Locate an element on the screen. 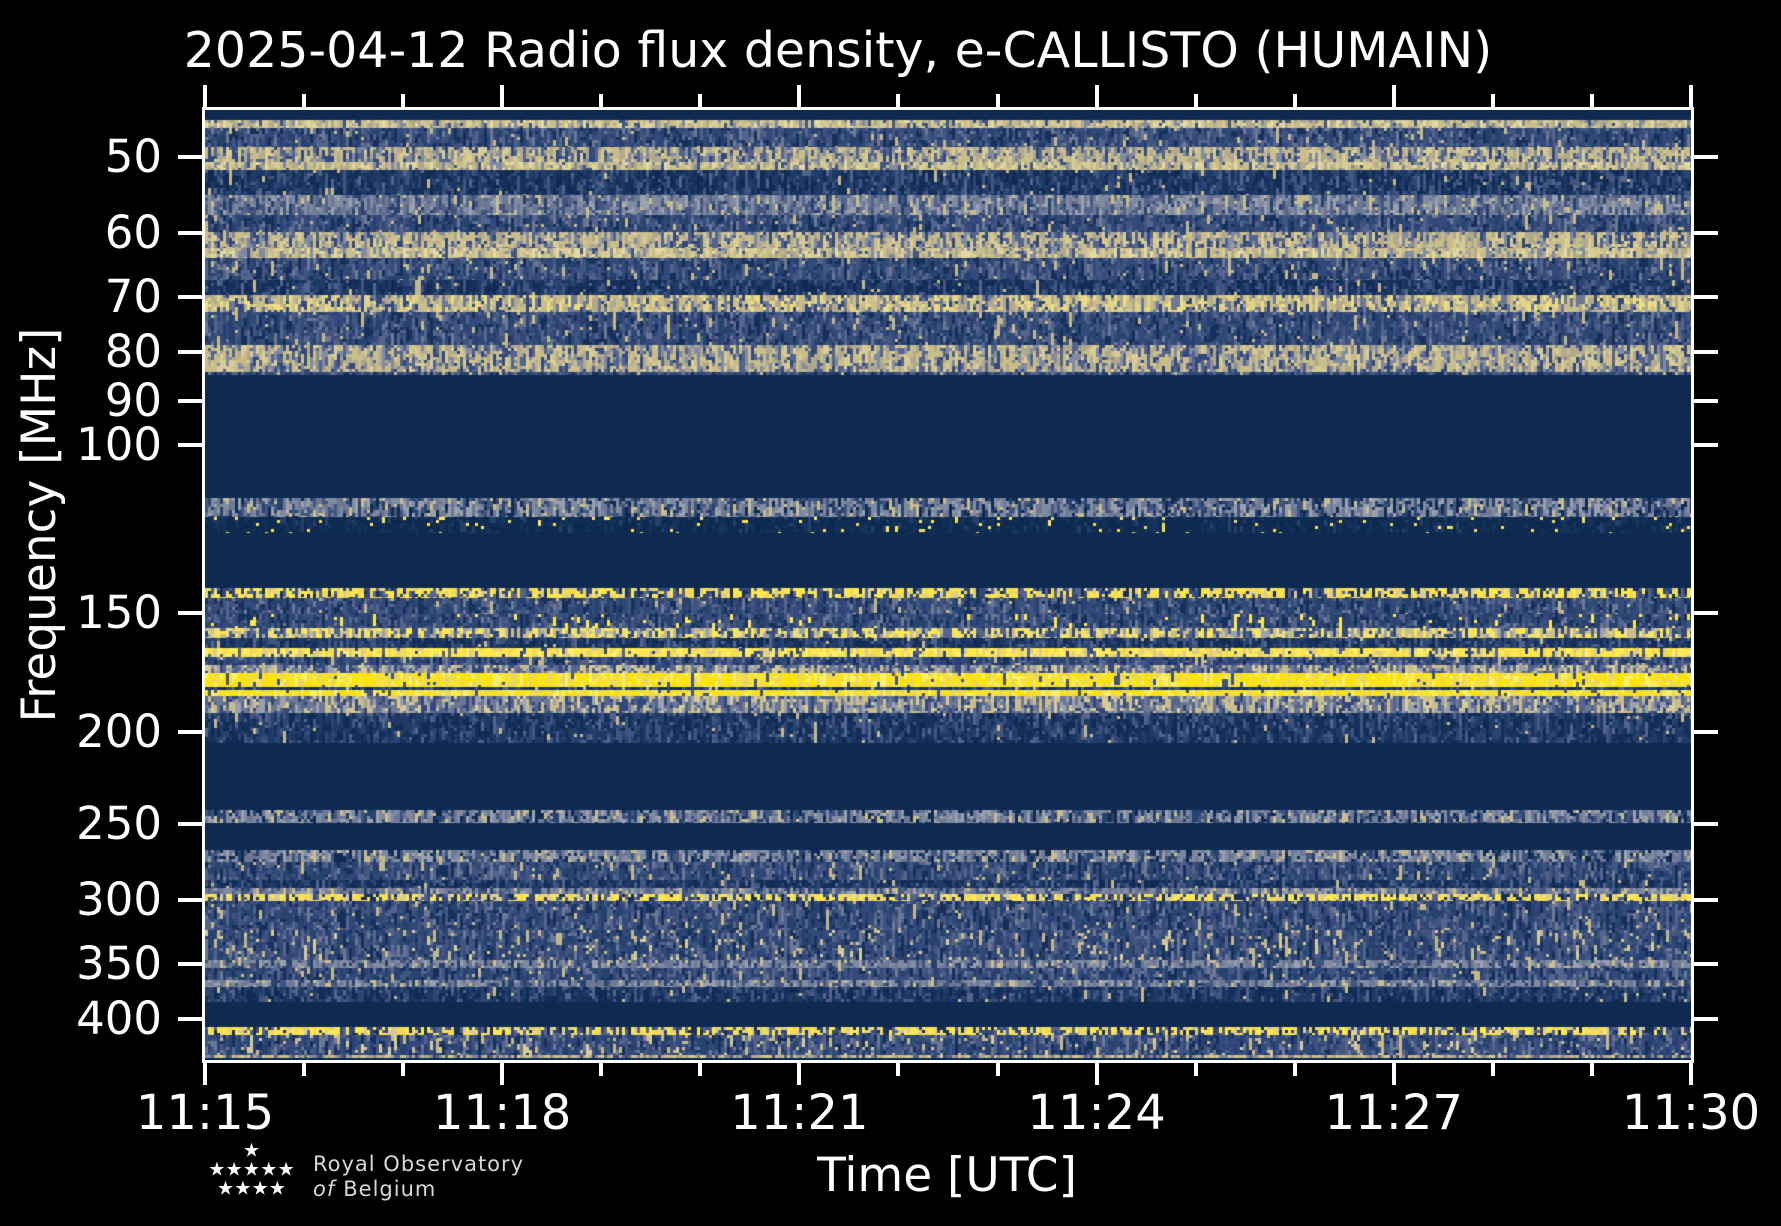  y-tick-label: 150 is located at coordinates (119, 612).